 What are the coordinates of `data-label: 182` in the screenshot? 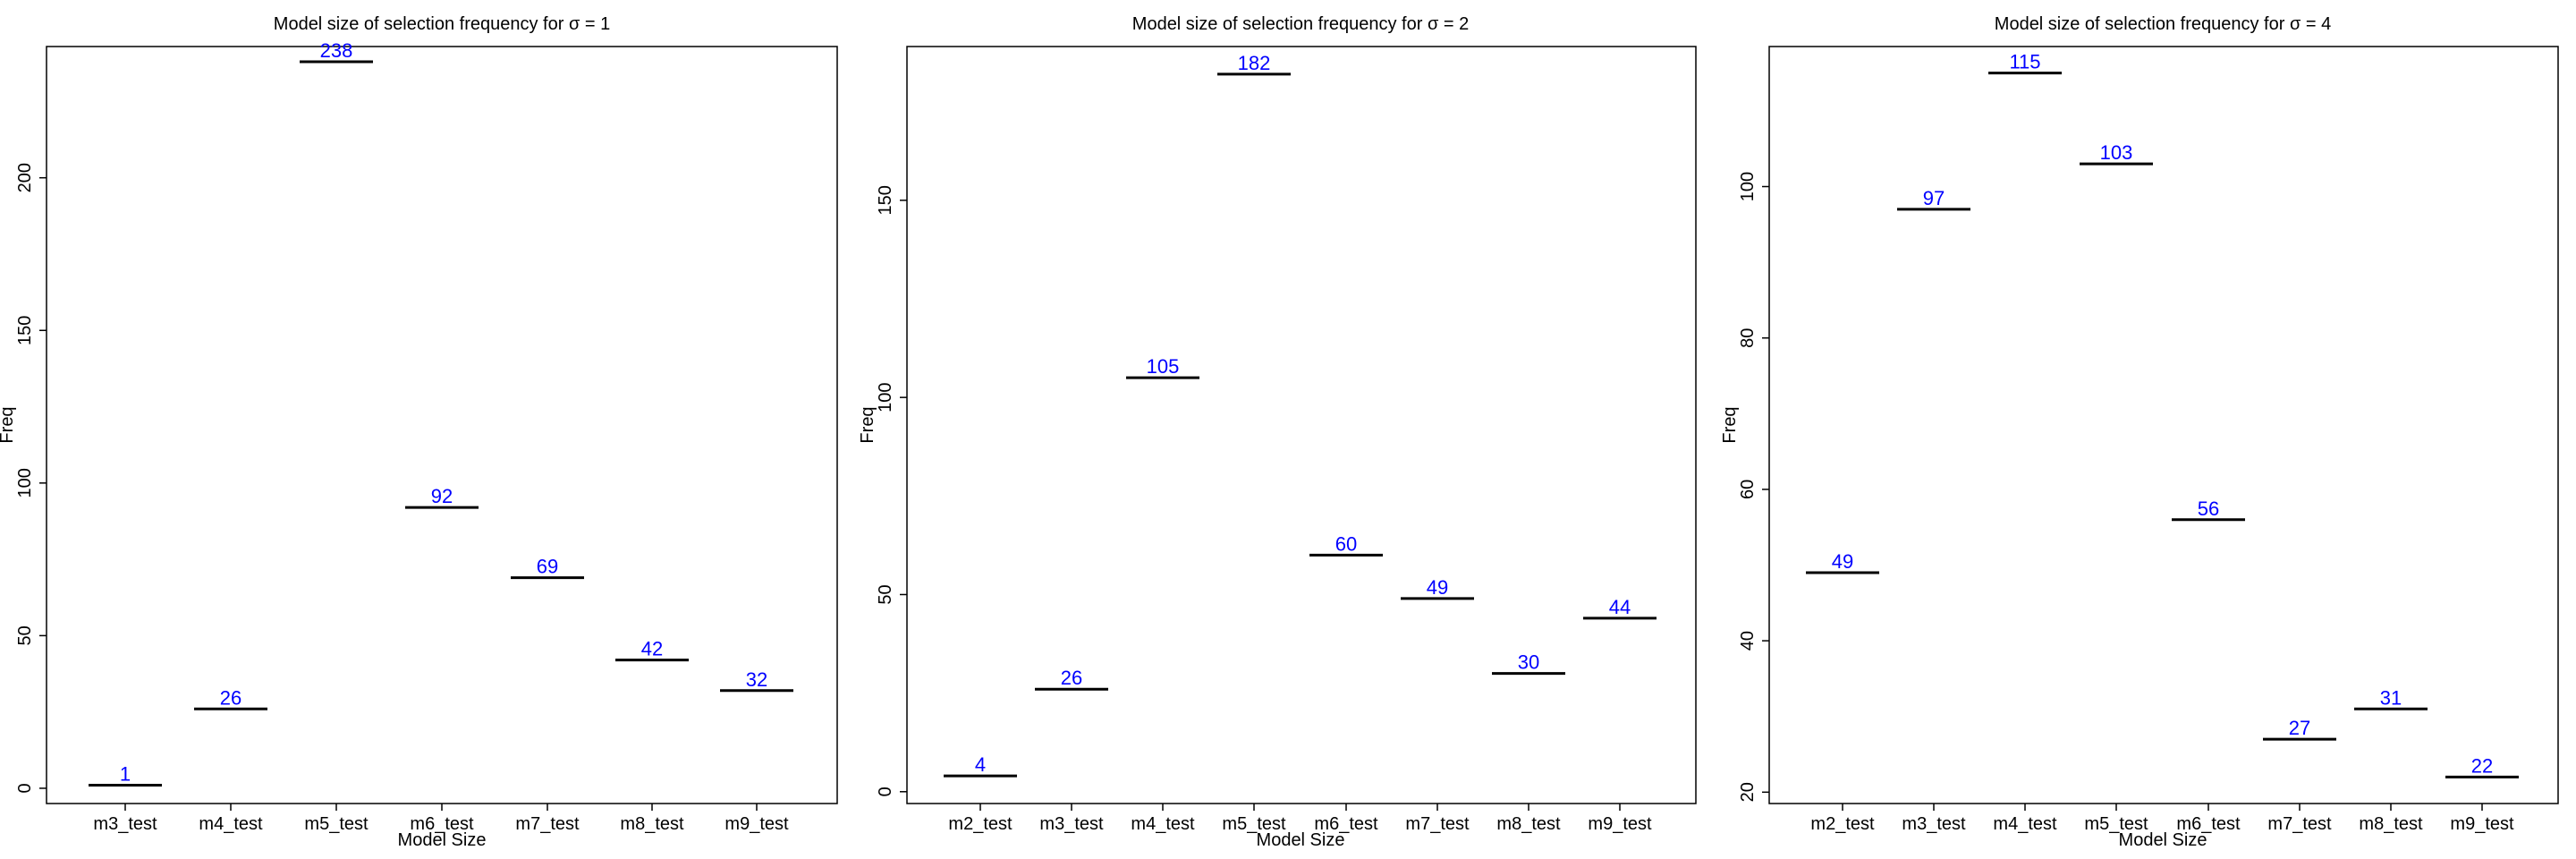 It's located at (1254, 63).